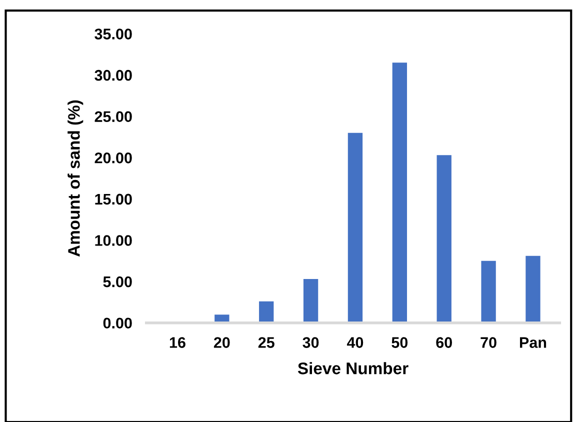  What do you see at coordinates (117, 282) in the screenshot?
I see `y-tick-label: 5.00` at bounding box center [117, 282].